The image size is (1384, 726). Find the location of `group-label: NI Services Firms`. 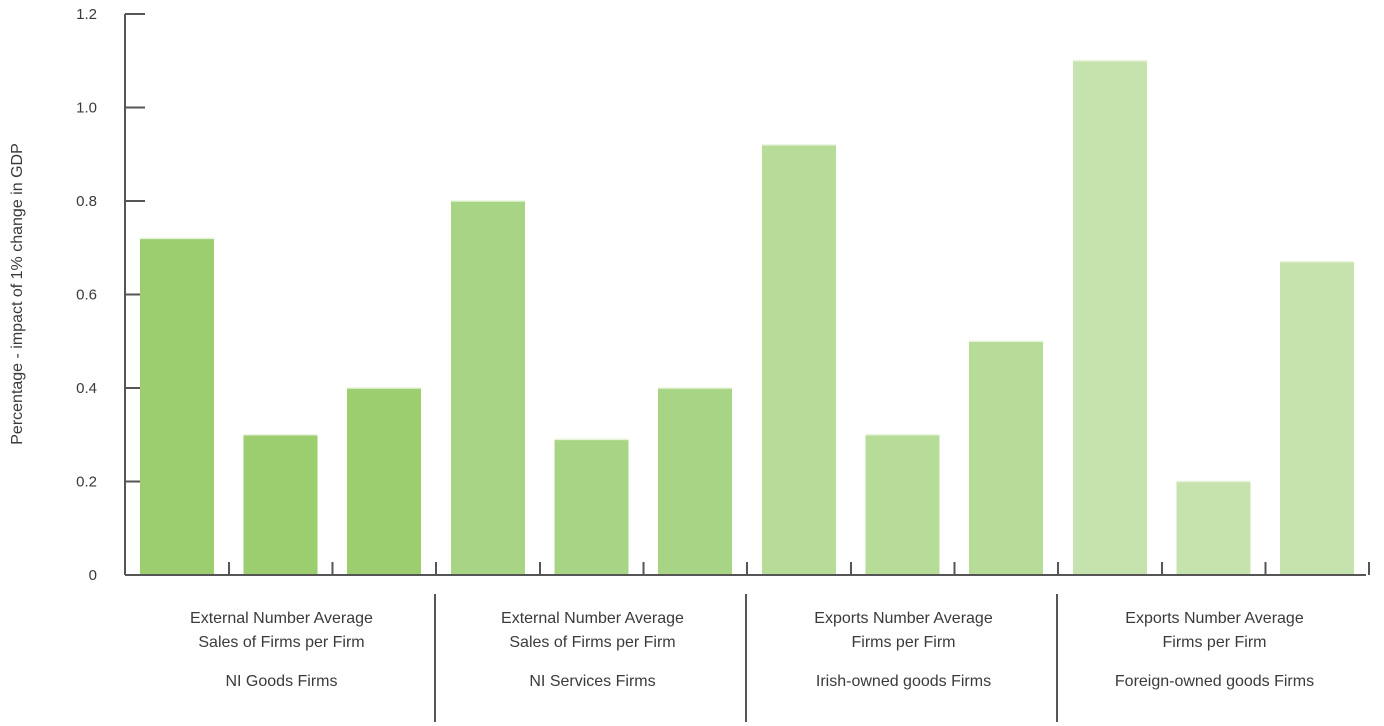

group-label: NI Services Firms is located at coordinates (592, 681).